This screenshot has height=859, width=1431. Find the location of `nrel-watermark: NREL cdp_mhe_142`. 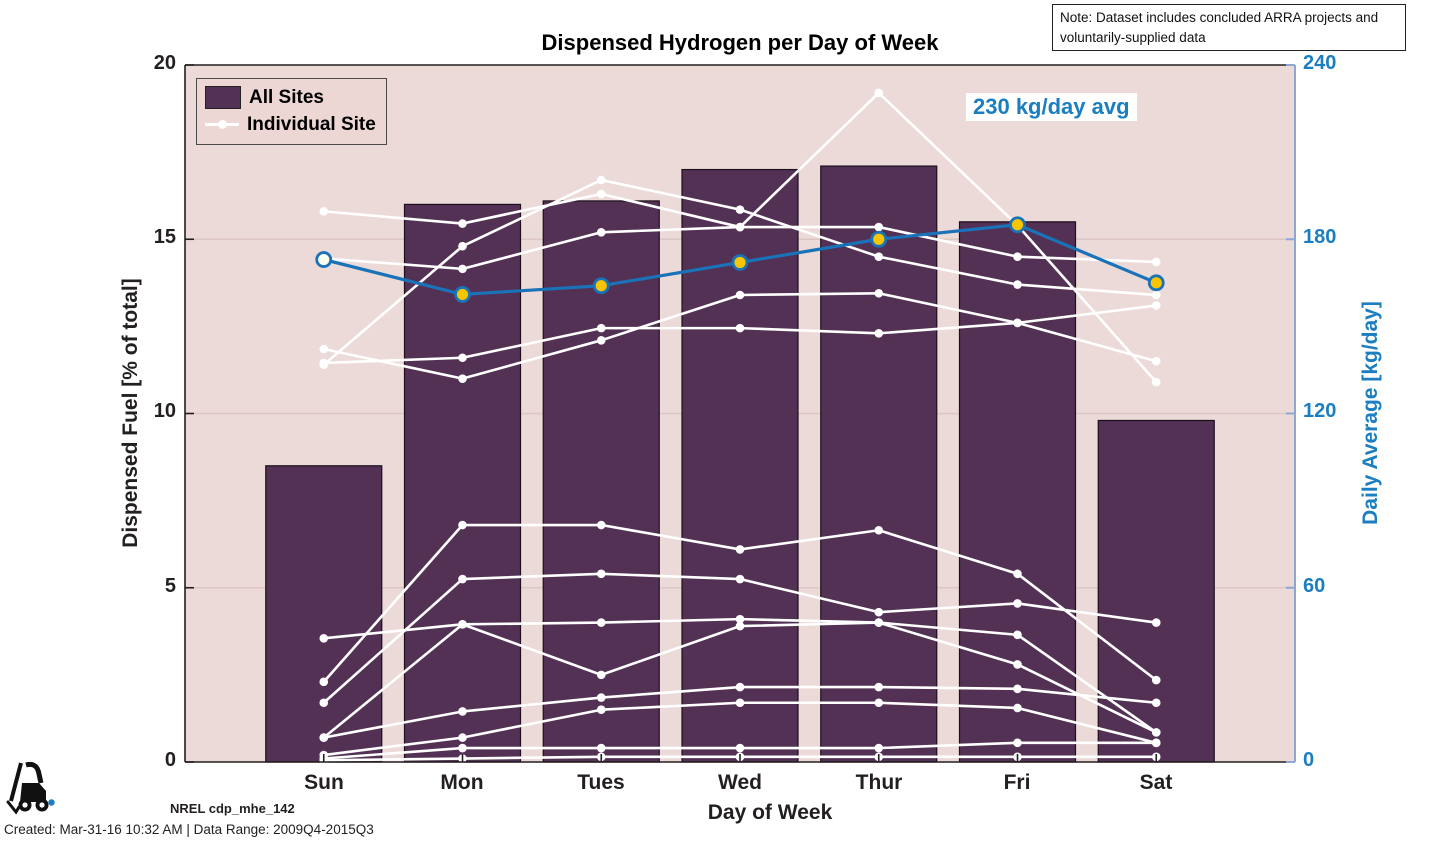

nrel-watermark: NREL cdp_mhe_142 is located at coordinates (232, 808).